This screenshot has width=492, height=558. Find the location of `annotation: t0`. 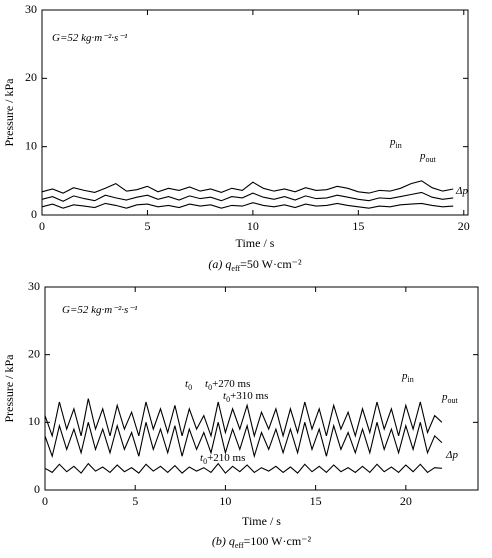

annotation: t0 is located at coordinates (188, 385).